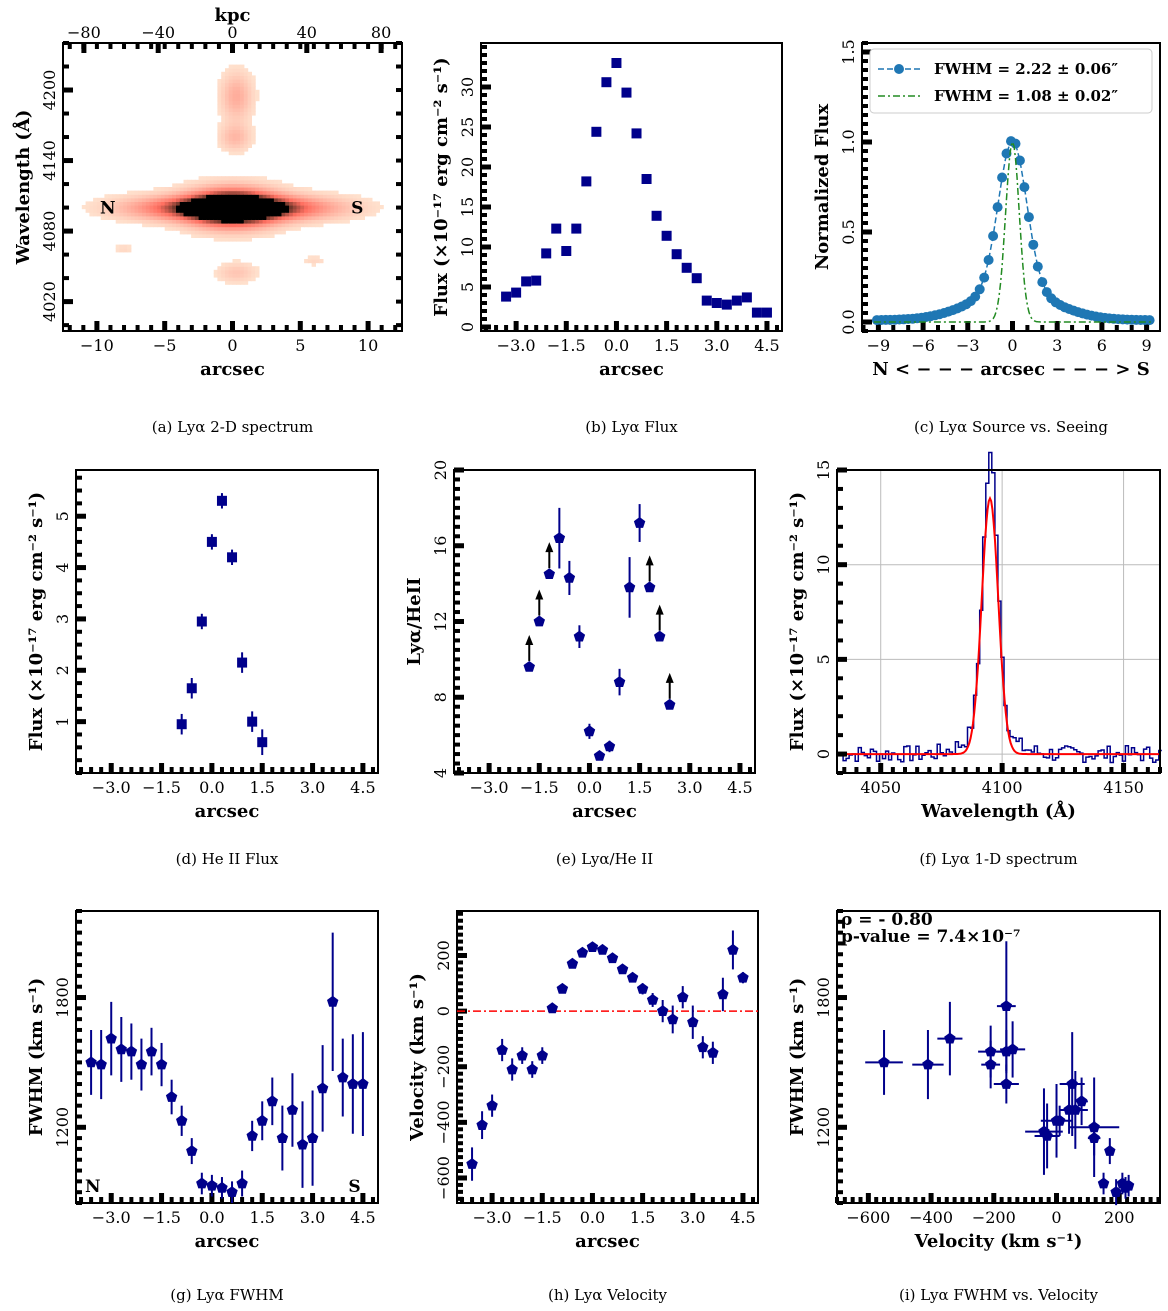  Describe the element at coordinates (931, 1217) in the screenshot. I see `x-tick-label: −400` at that location.